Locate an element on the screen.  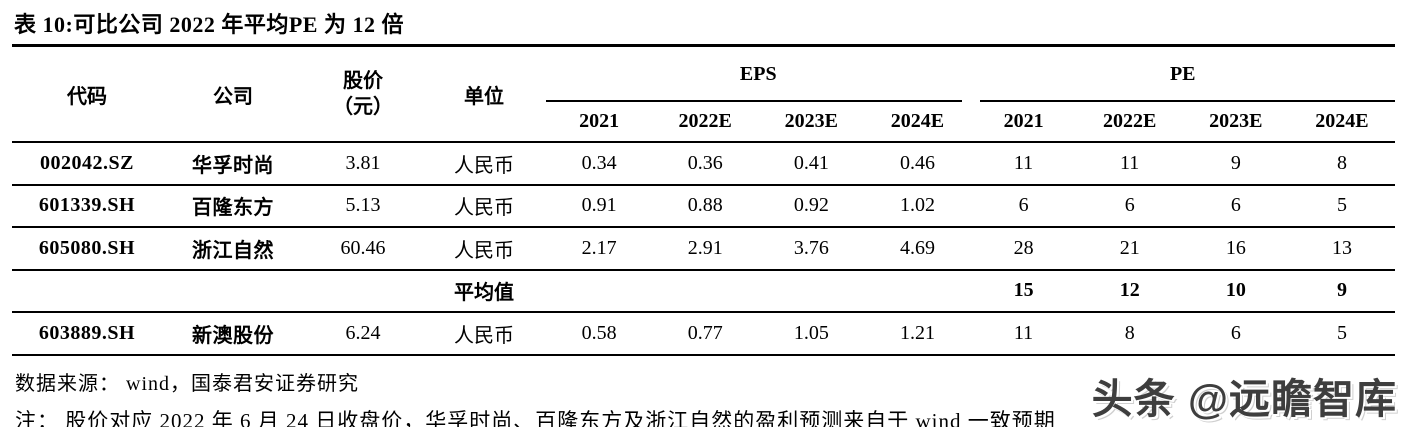
code-cell: 002042.SZ is located at coordinates (87, 164).